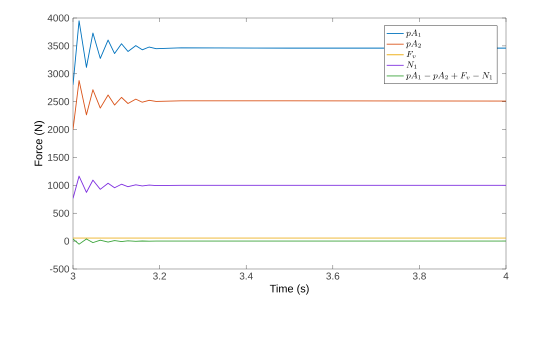 The width and height of the screenshot is (560, 337). What do you see at coordinates (59, 185) in the screenshot?
I see `y-tick-label: 1000` at bounding box center [59, 185].